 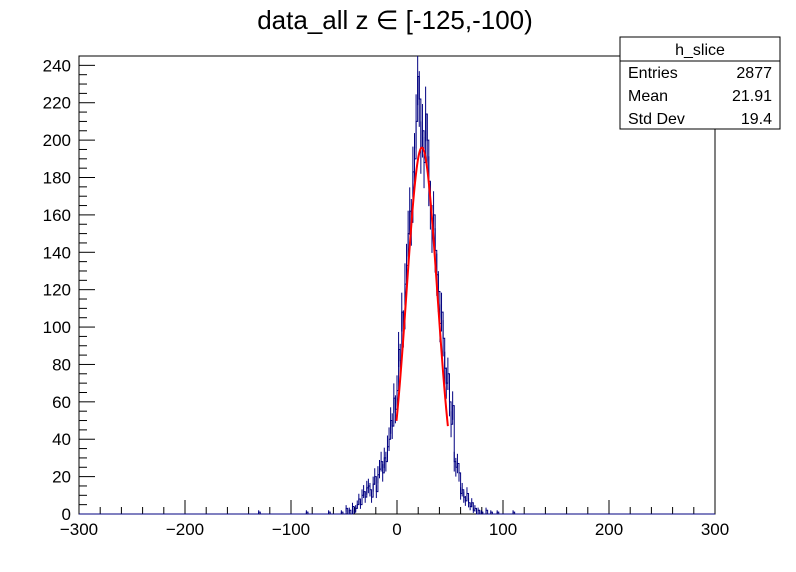 I want to click on fit-curve, so click(x=422, y=286).